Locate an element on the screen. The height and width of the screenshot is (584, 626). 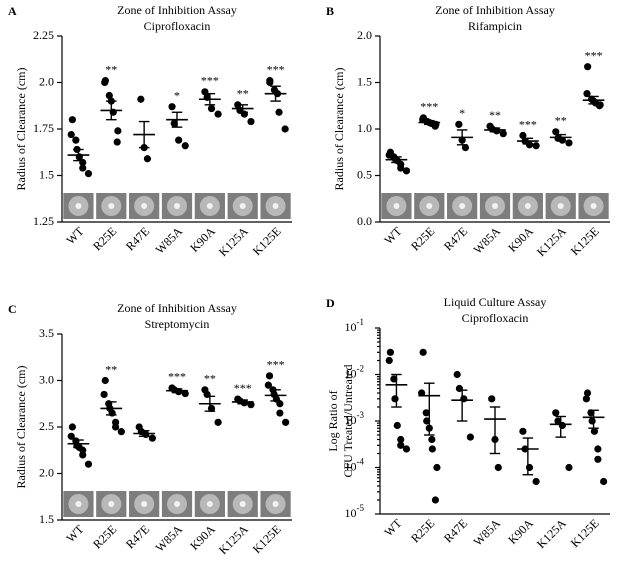
x-tick-label: R47E is located at coordinates (455, 238).